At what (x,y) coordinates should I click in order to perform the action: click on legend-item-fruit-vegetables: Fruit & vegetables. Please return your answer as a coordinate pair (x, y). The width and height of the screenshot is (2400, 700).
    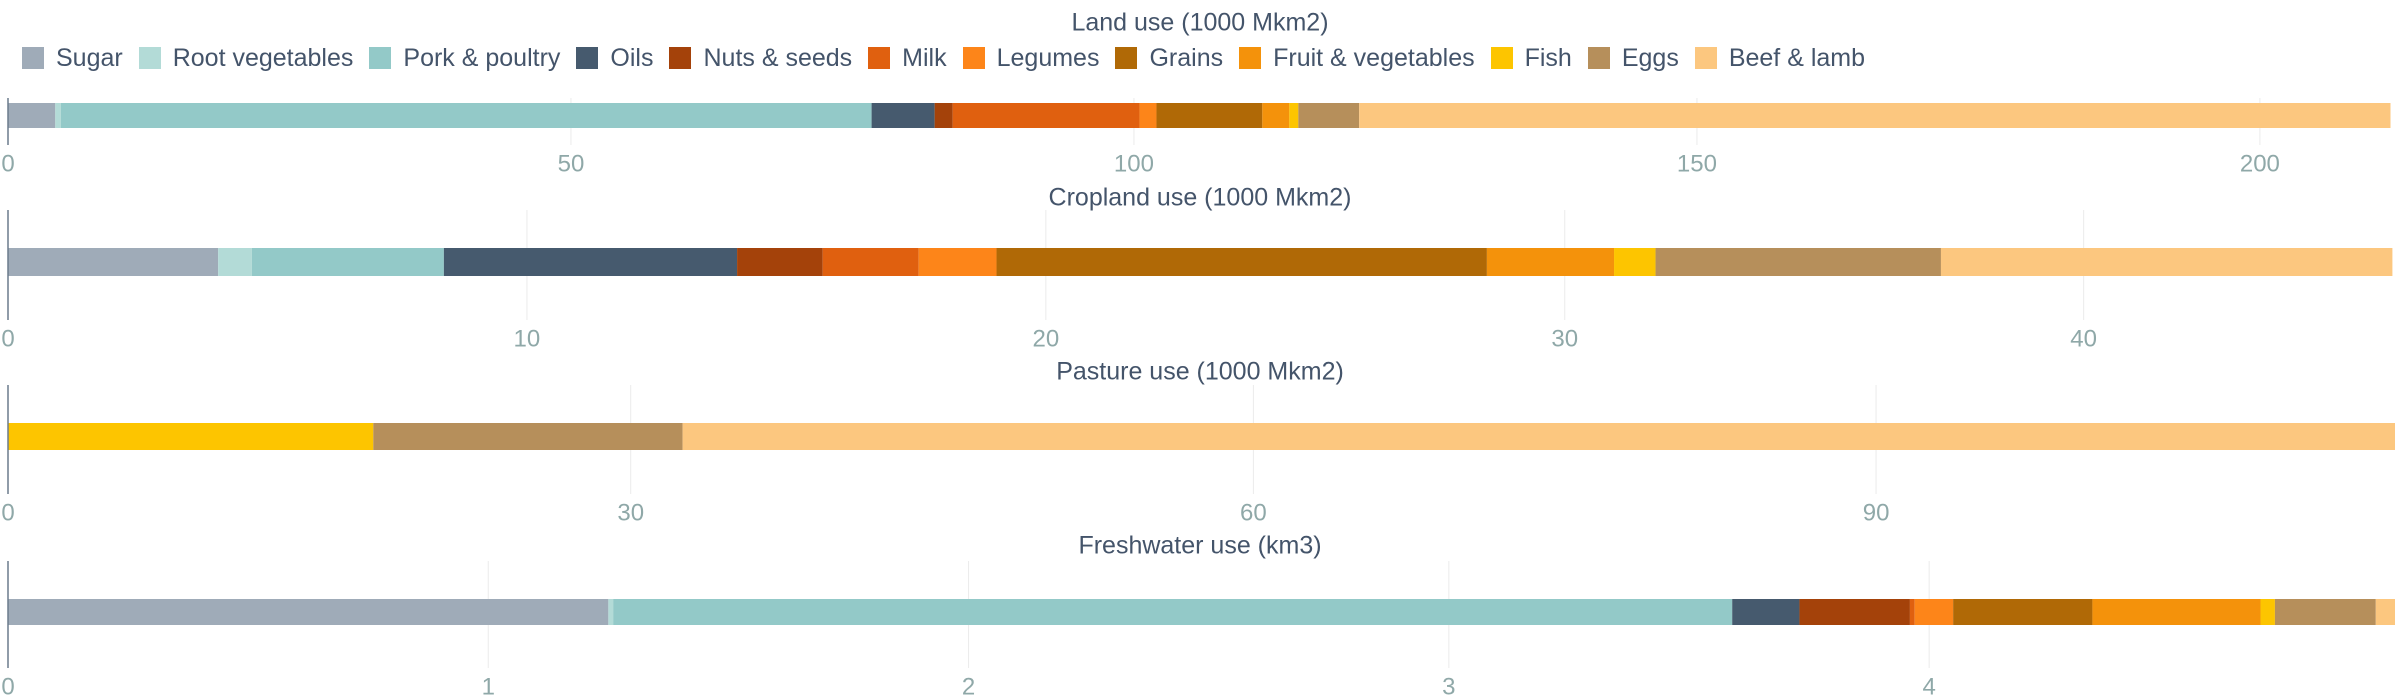
    Looking at the image, I should click on (1357, 58).